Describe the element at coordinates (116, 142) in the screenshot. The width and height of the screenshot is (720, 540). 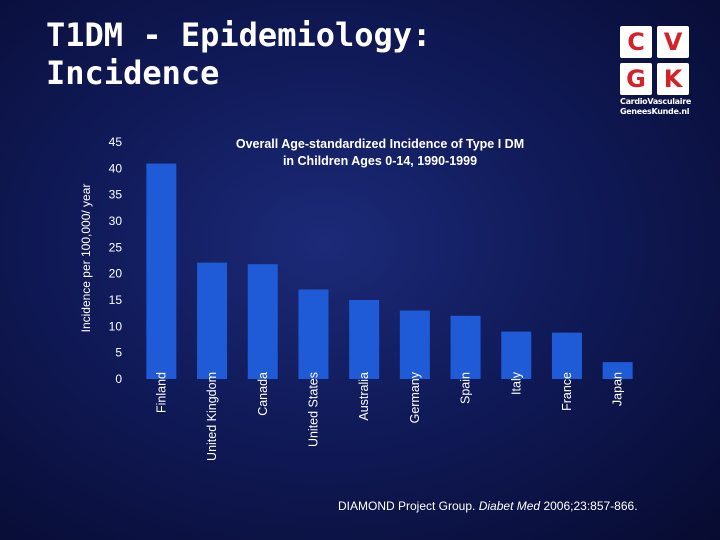
I see `y-tick-label: 45` at that location.